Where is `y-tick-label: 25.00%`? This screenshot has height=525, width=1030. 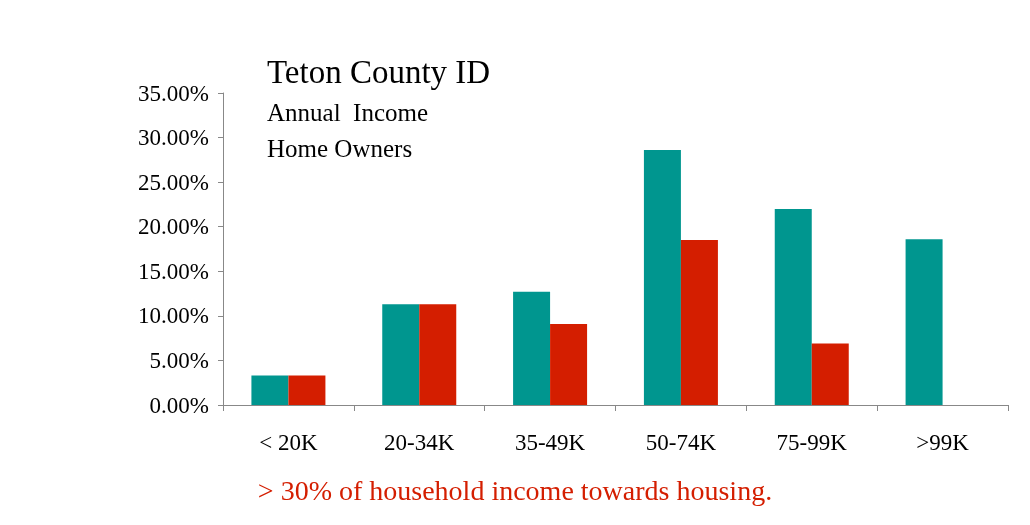 y-tick-label: 25.00% is located at coordinates (173, 182).